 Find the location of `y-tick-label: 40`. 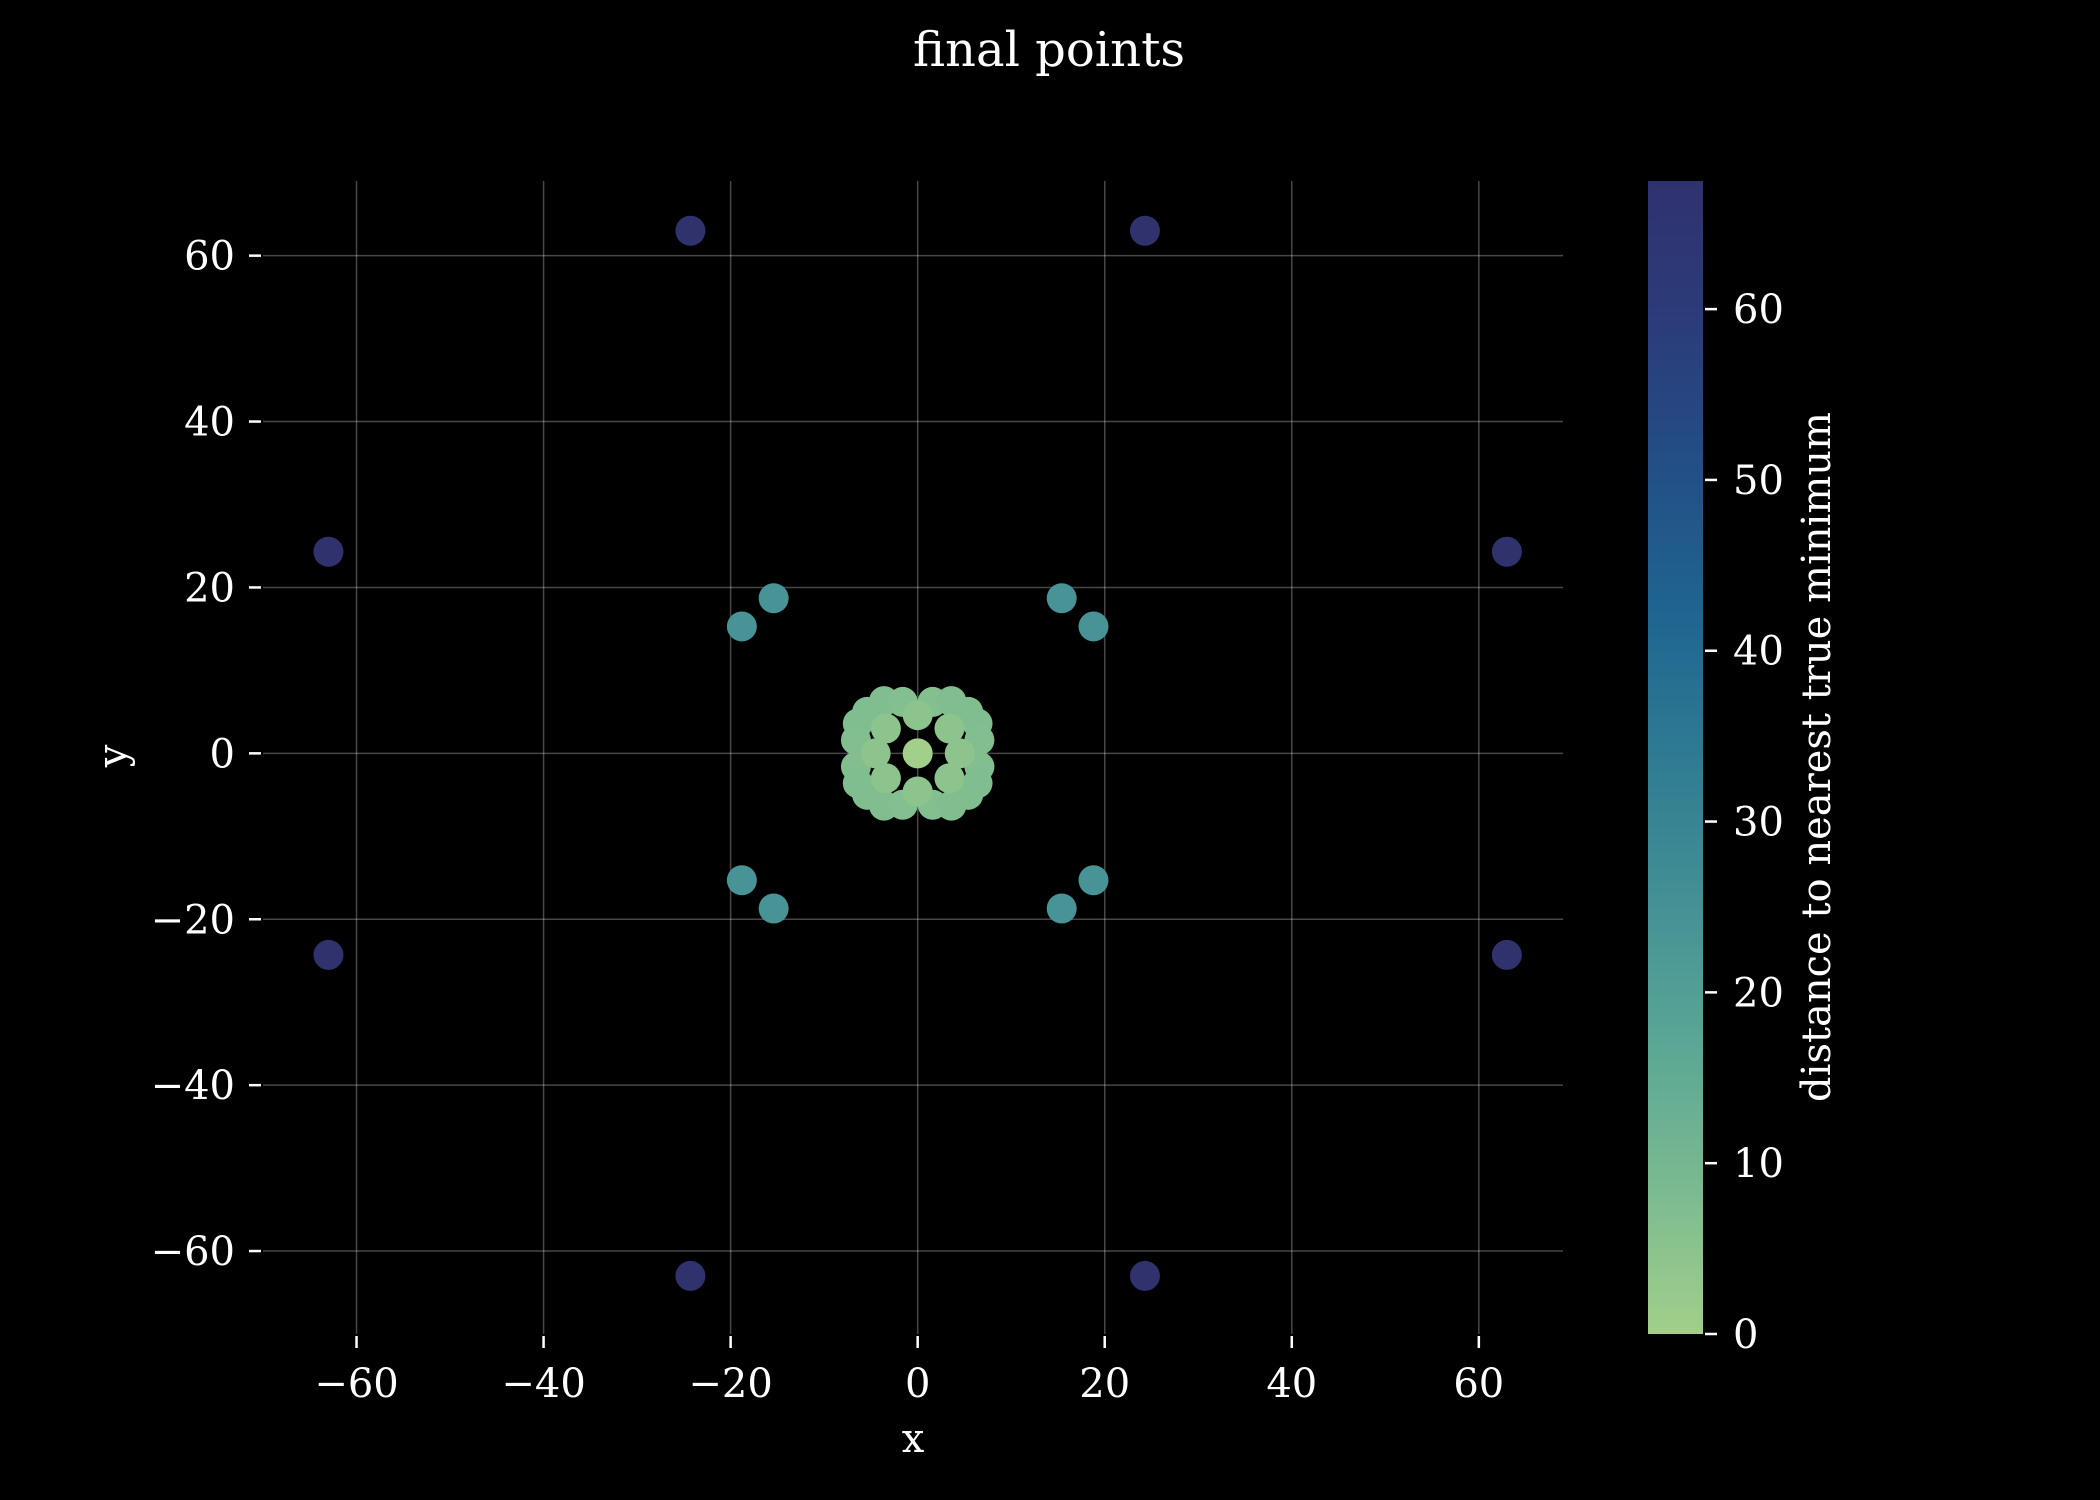

y-tick-label: 40 is located at coordinates (209, 423).